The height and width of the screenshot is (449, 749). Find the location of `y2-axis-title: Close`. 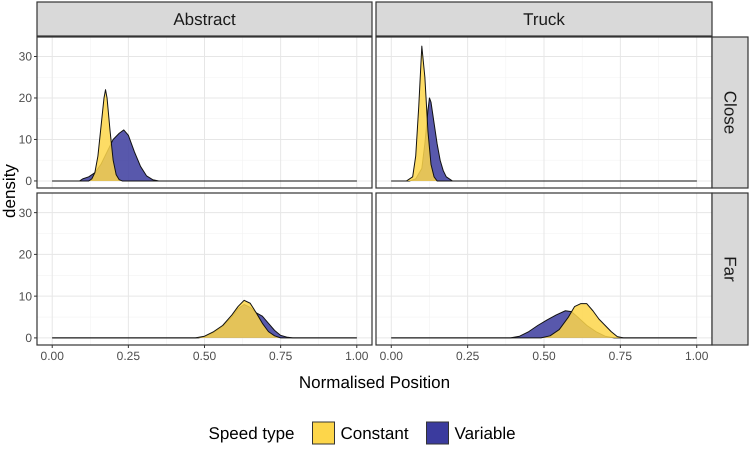

y2-axis-title: Close is located at coordinates (730, 112).